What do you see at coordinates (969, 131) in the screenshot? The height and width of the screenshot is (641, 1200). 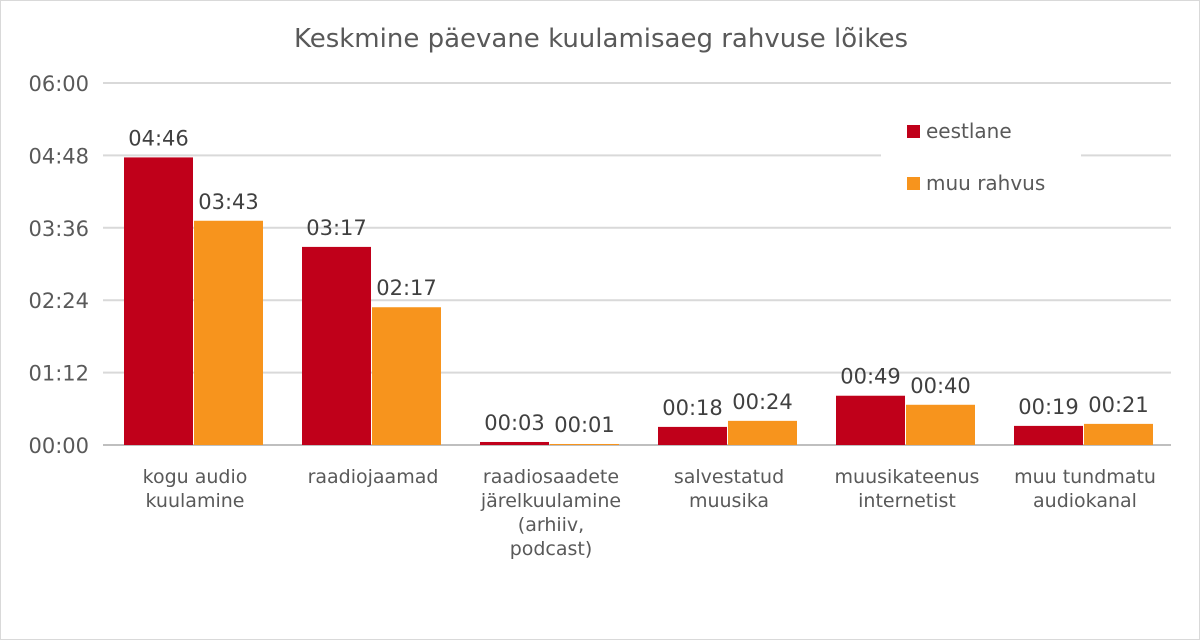 I see `legend-label: eestlane` at bounding box center [969, 131].